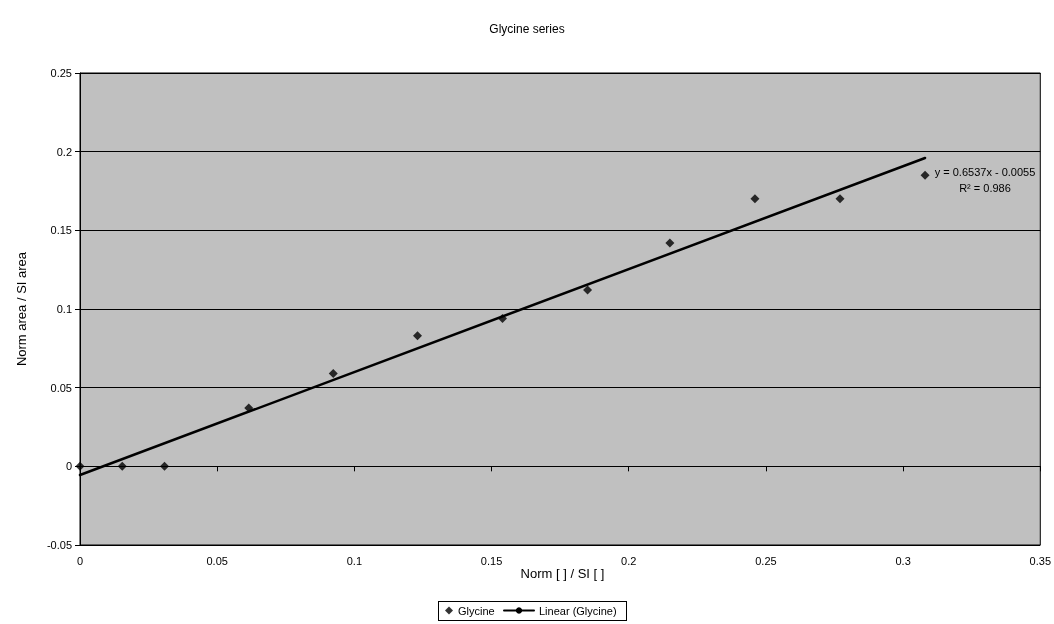 This screenshot has width=1054, height=624. I want to click on legend-label: Linear (Glycine), so click(578, 610).